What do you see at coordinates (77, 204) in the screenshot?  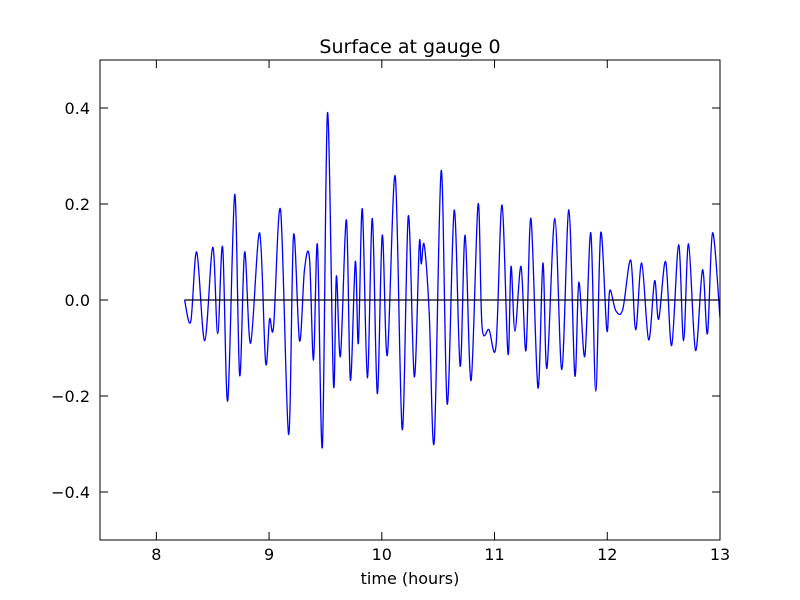 I see `y-tick-label: 0.2` at bounding box center [77, 204].